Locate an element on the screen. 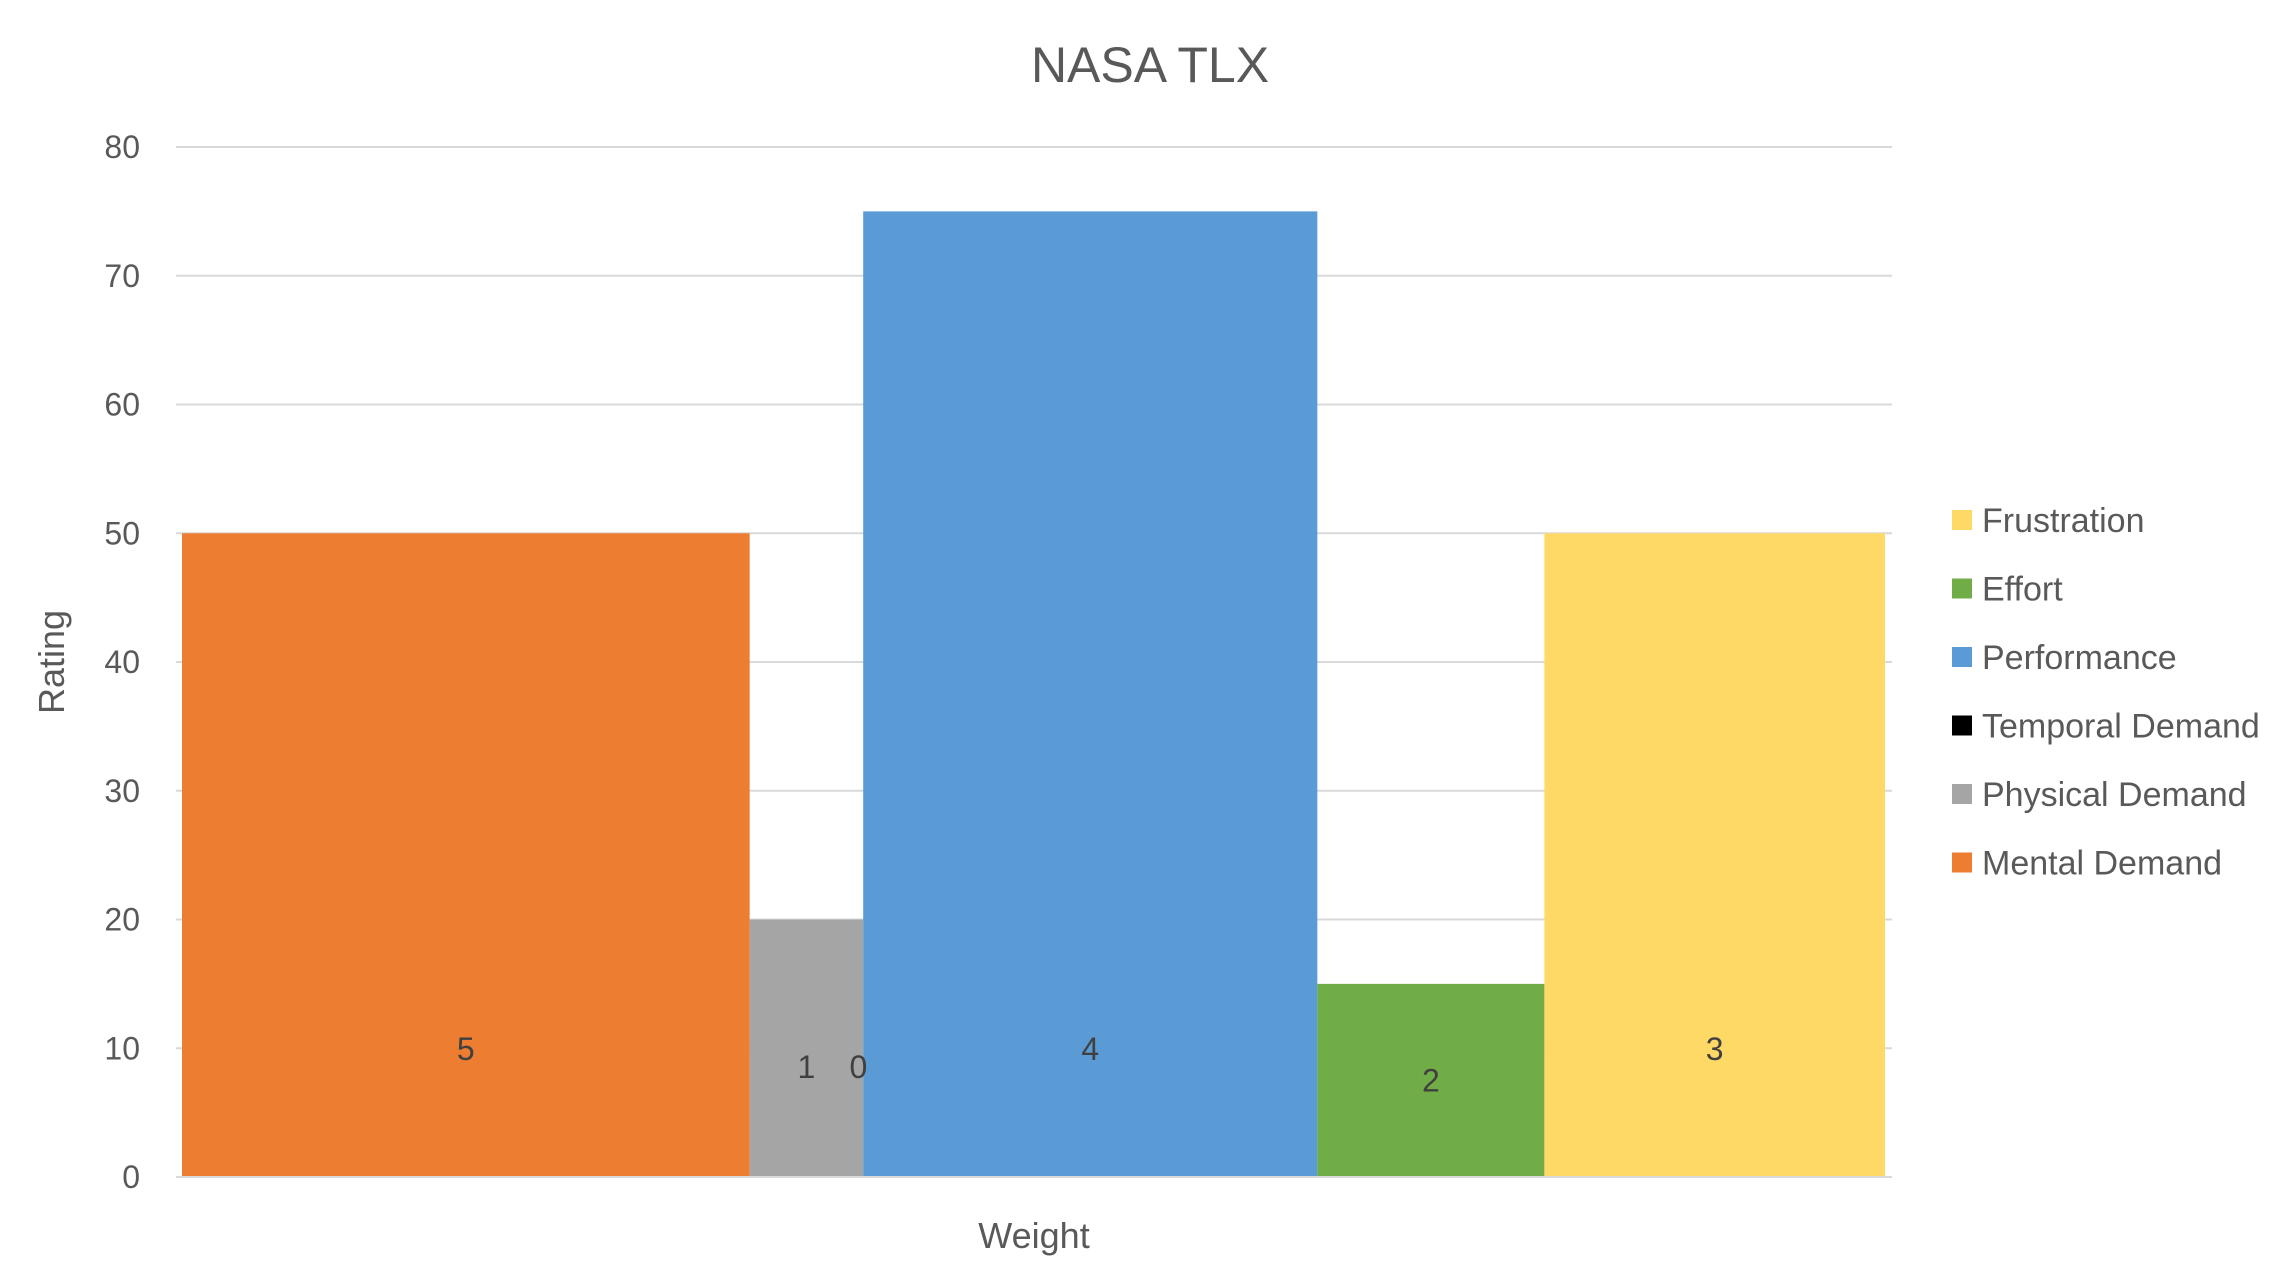  chart-title: NASA TLX is located at coordinates (1150, 65).